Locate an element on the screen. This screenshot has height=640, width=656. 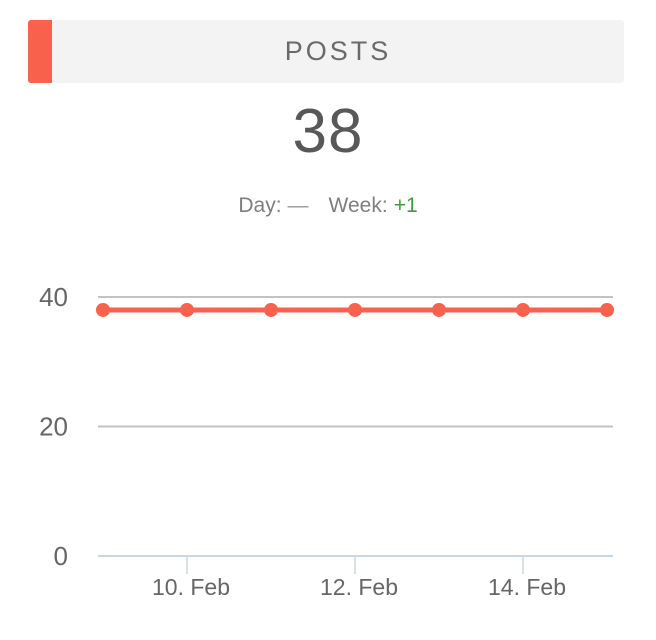
delta-row: Day: — Week: +1 is located at coordinates (328, 206).